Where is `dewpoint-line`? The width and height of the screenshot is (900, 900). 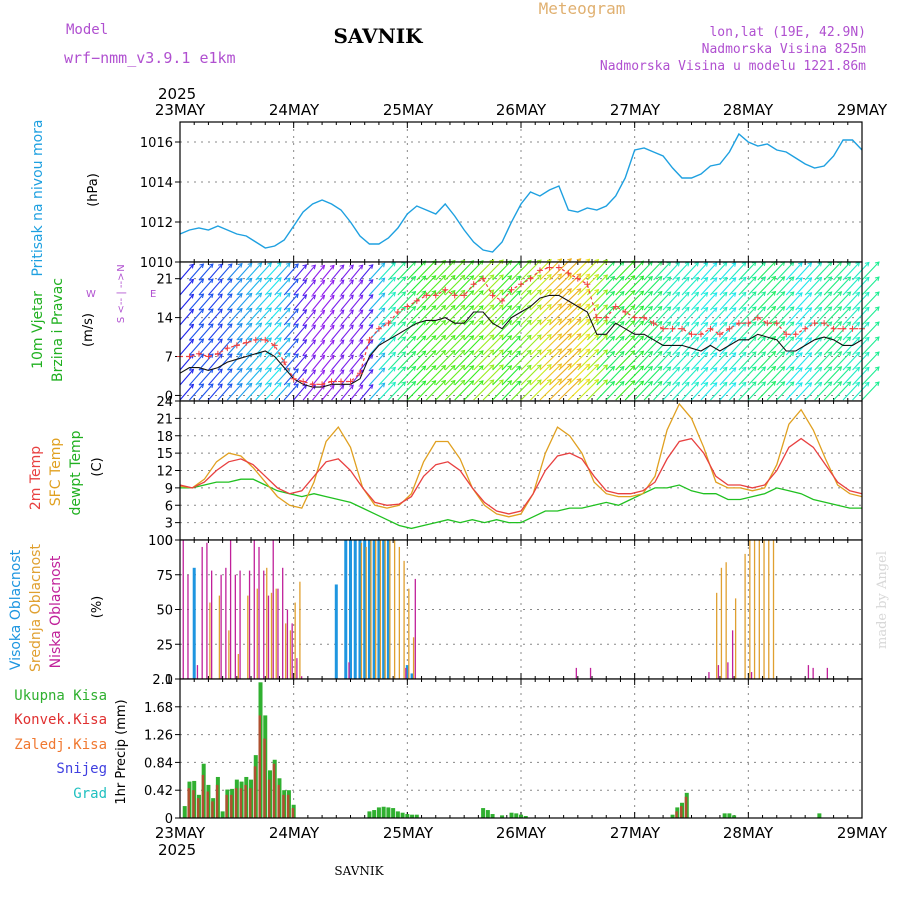 dewpoint-line is located at coordinates (521, 504).